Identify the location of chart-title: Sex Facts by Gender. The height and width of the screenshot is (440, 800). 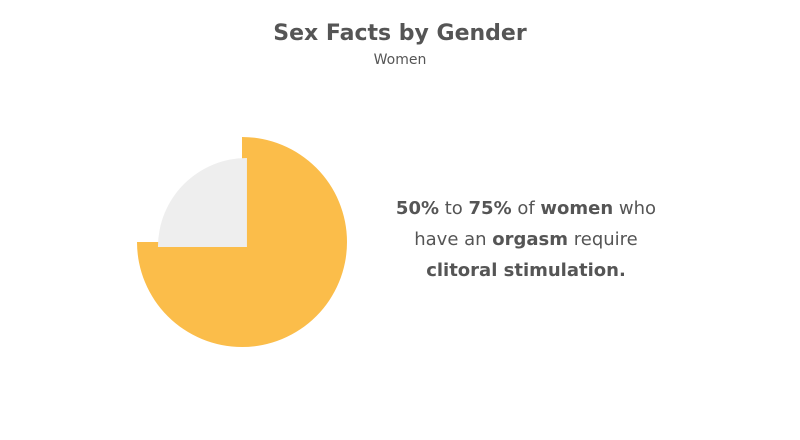
(400, 33).